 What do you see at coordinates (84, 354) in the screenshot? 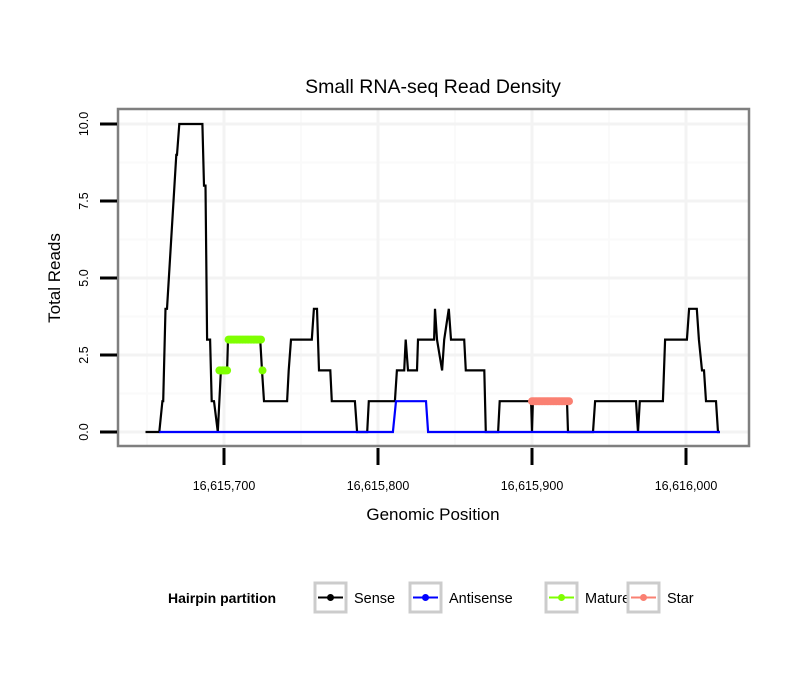
I see `y-tick-label: 2.5` at bounding box center [84, 354].